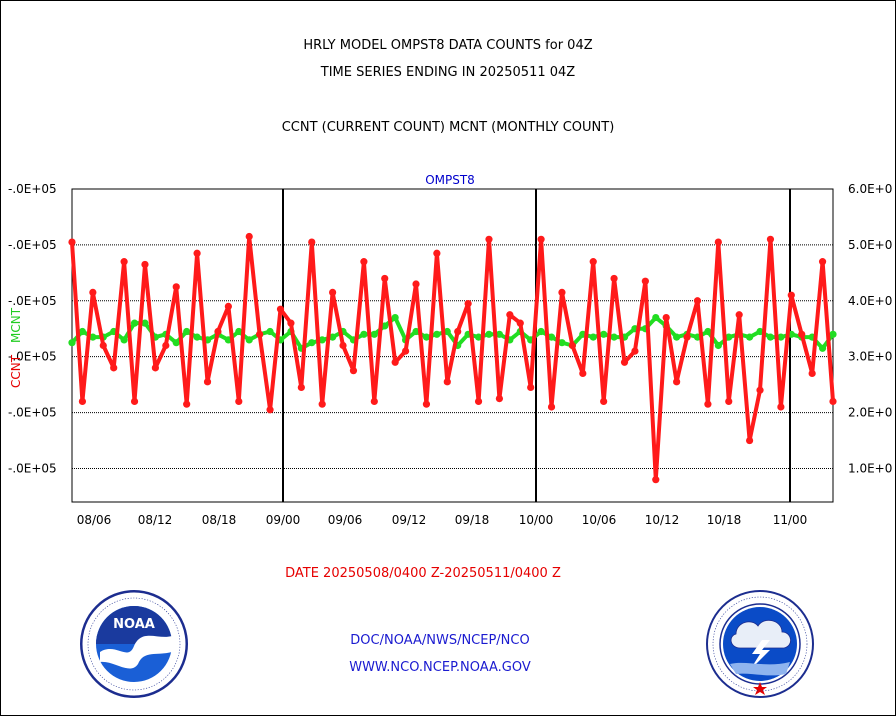  What do you see at coordinates (870, 301) in the screenshot?
I see `y-tick-label-right: 4.0E+0` at bounding box center [870, 301].